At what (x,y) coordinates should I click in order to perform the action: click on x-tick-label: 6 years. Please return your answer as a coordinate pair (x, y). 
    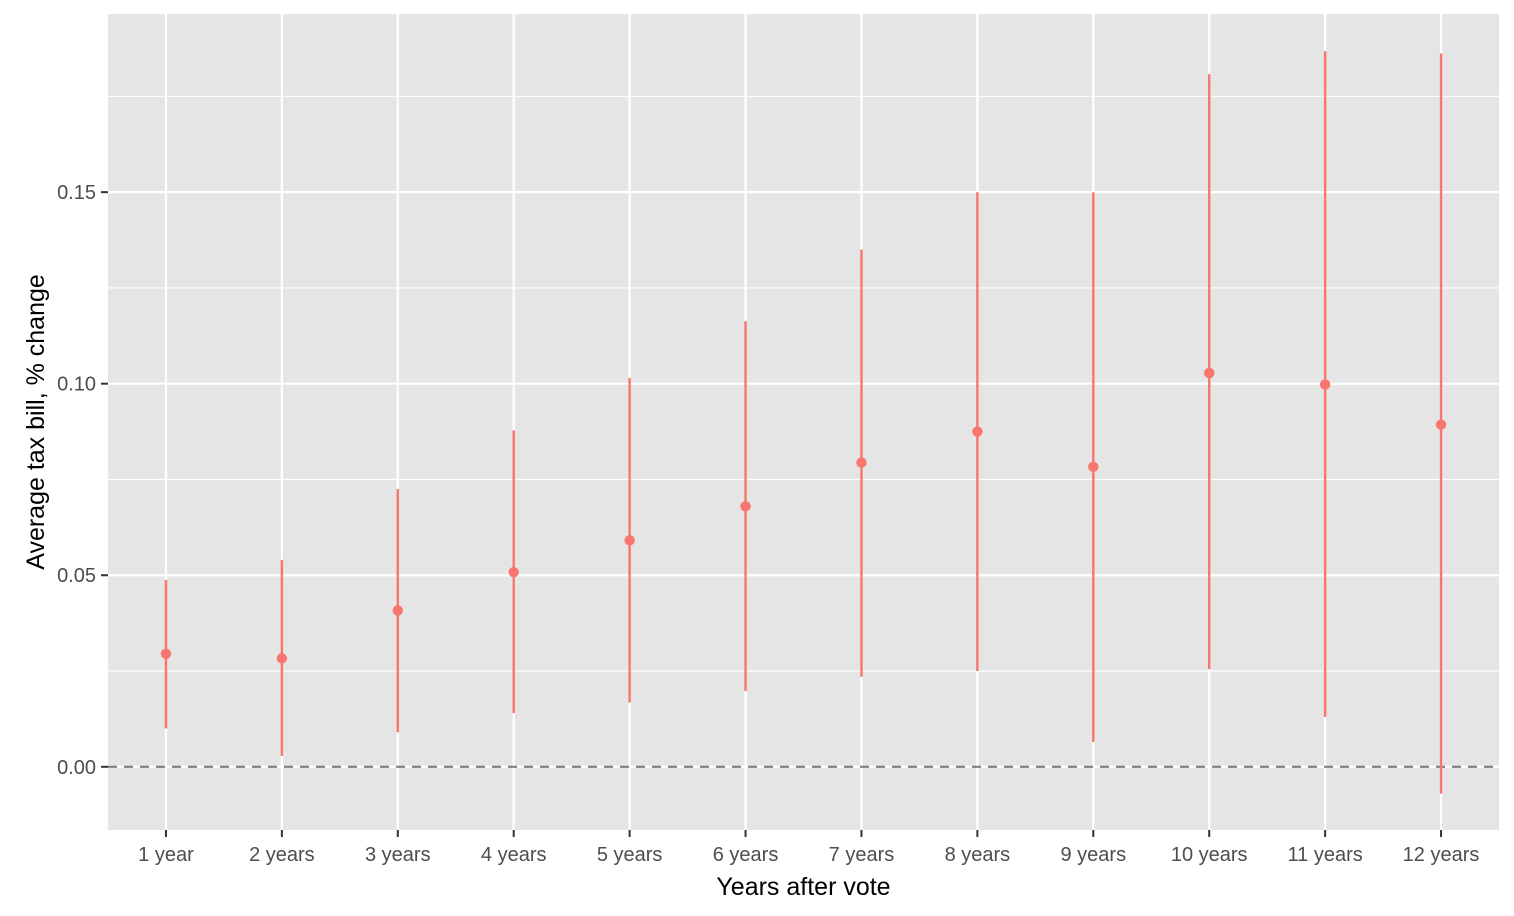
    Looking at the image, I should click on (746, 855).